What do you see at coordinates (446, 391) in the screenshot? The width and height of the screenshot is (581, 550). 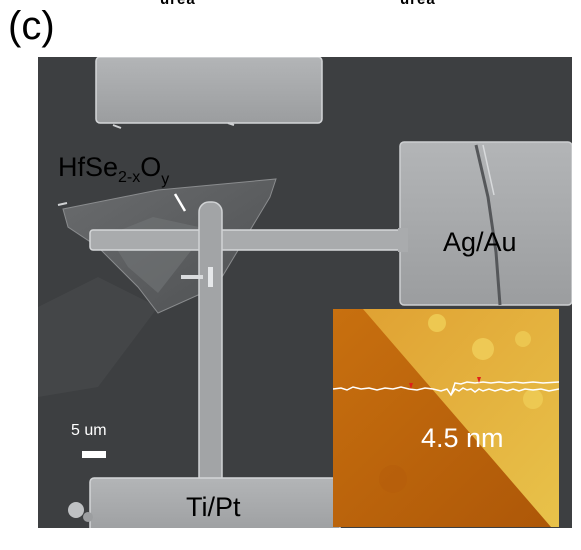 I see `afm-height-profile` at bounding box center [446, 391].